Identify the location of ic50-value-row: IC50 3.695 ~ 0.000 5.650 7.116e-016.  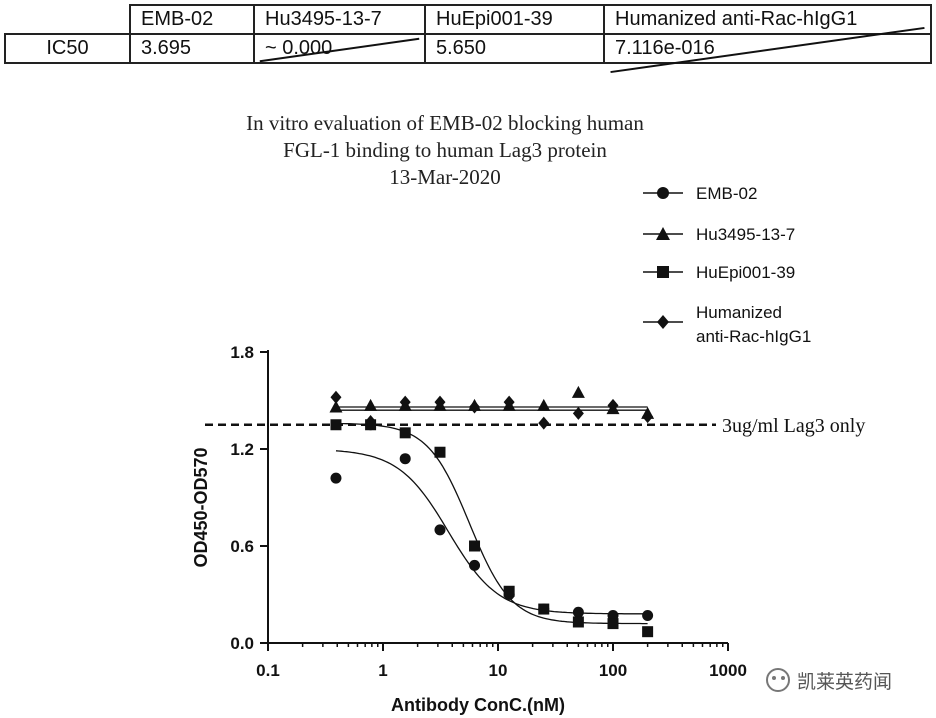
(468, 48).